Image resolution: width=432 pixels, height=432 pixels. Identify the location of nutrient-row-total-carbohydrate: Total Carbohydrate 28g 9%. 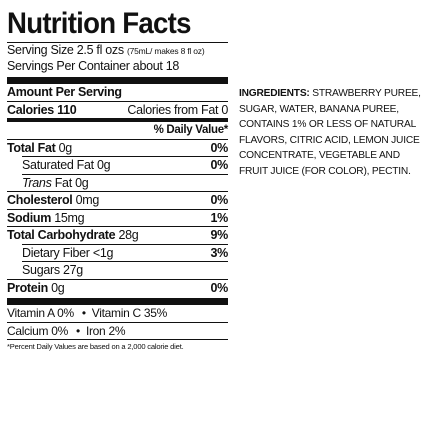
(117, 235).